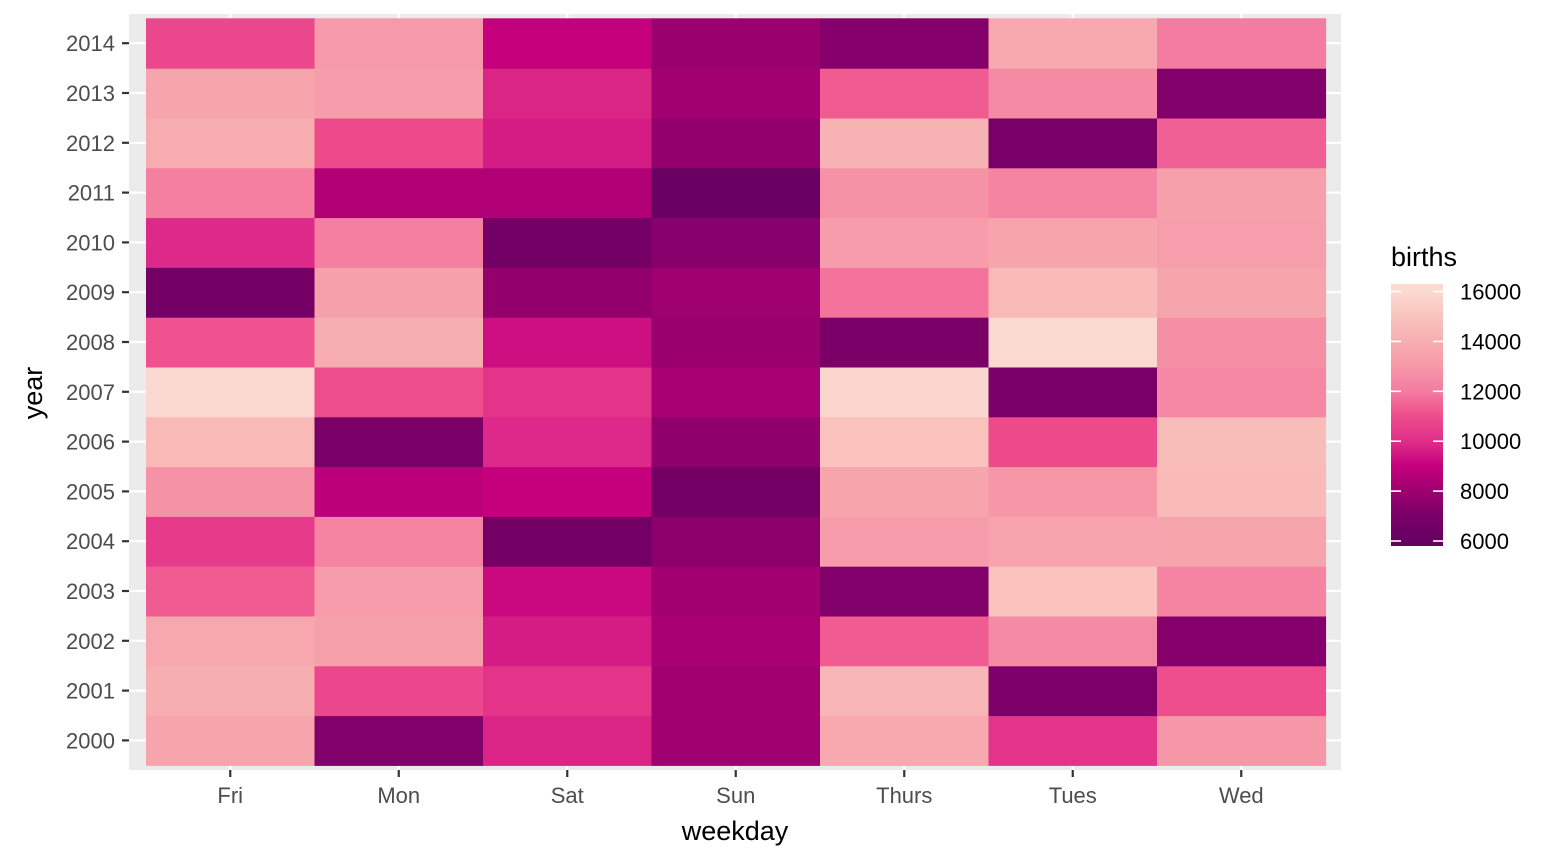 Image resolution: width=1566 pixels, height=864 pixels. What do you see at coordinates (1073, 442) in the screenshot?
I see `heatmap-cell-tues-2006` at bounding box center [1073, 442].